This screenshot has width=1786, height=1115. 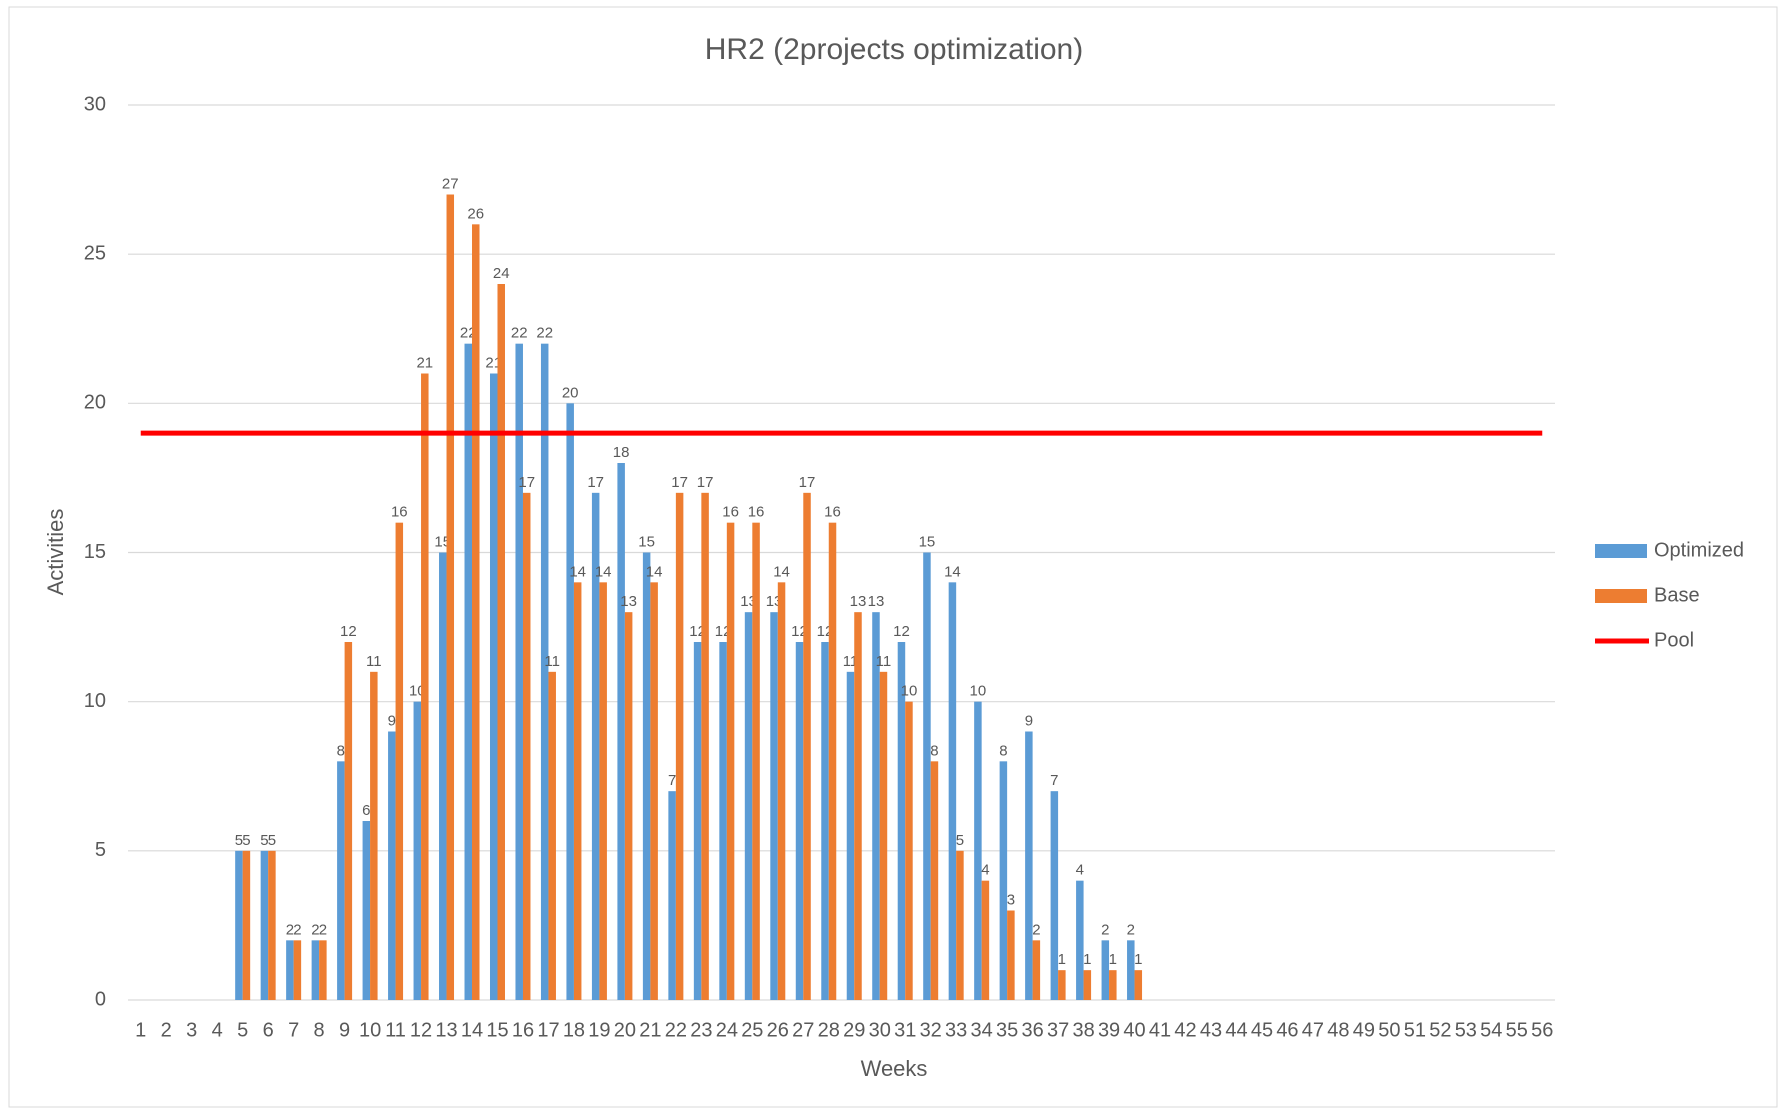 I want to click on x-tick-label: 33, so click(x=956, y=1030).